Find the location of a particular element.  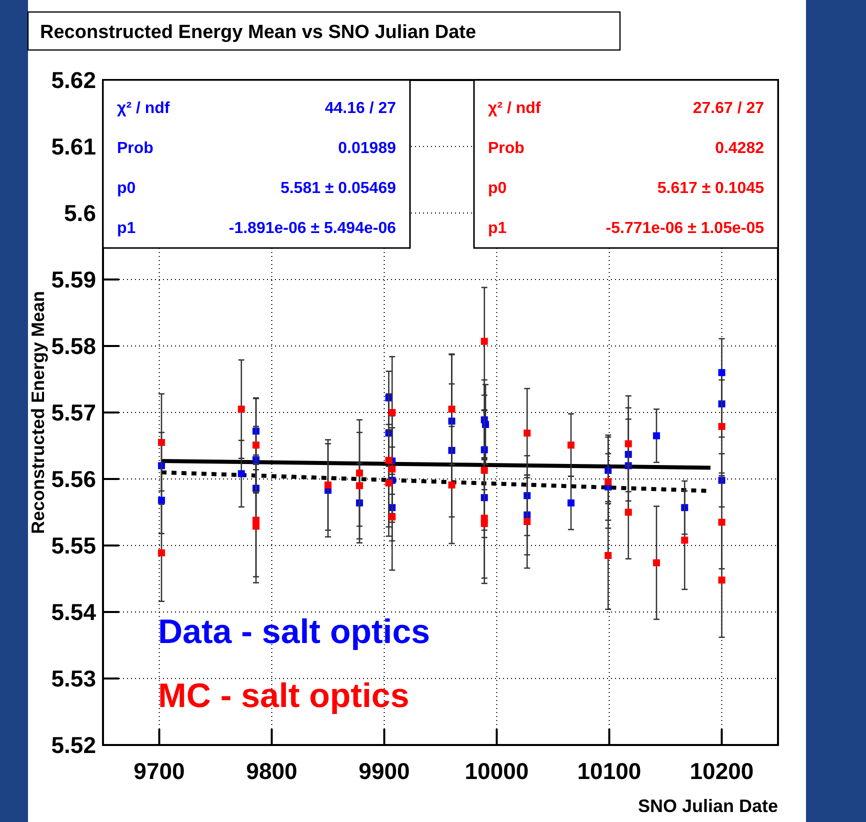

x-tick-label: 10000 is located at coordinates (496, 771).